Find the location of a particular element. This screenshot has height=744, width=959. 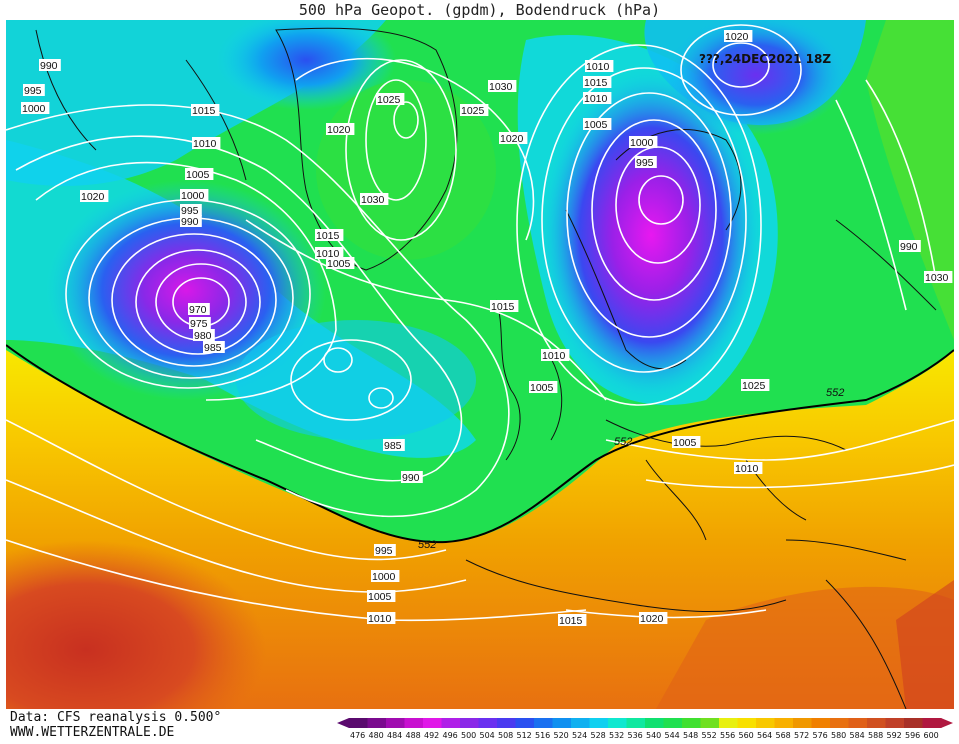

legend-arrow-right is located at coordinates (947, 723).